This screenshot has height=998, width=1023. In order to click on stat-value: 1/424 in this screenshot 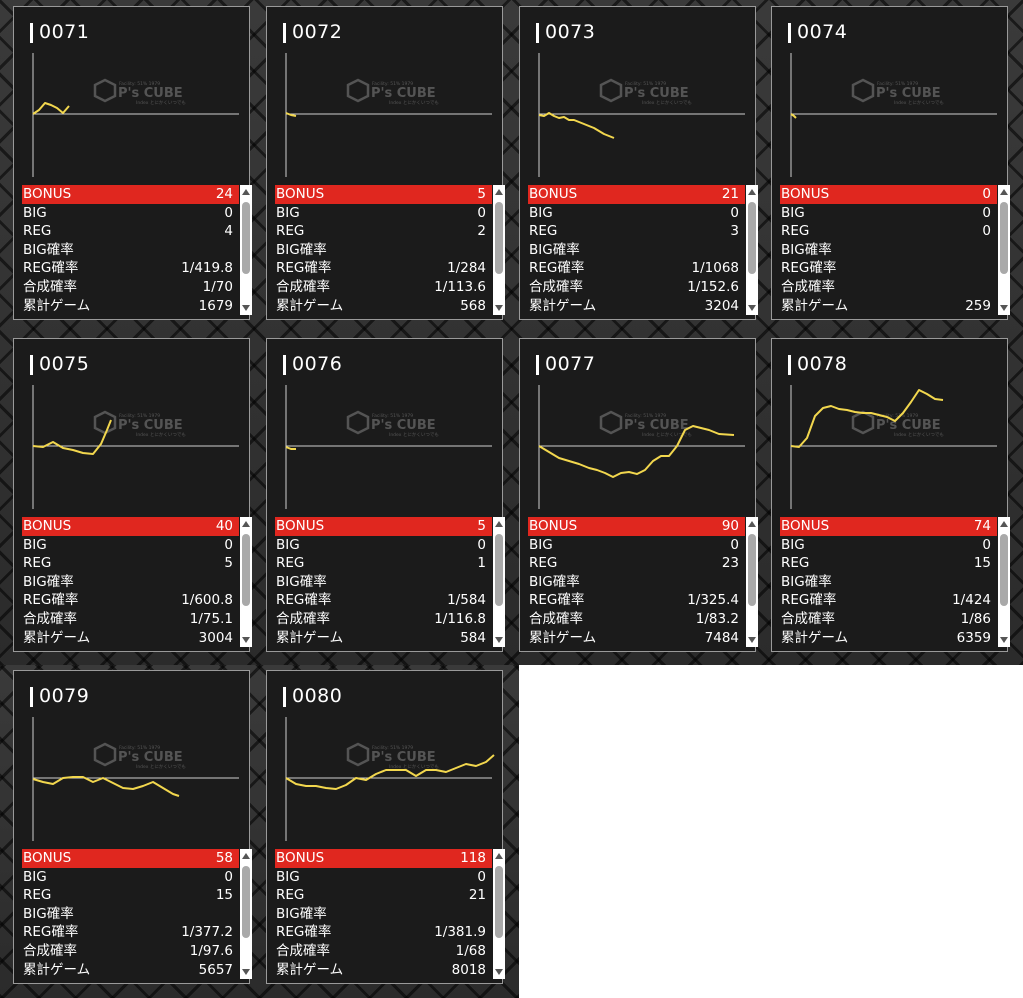, I will do `click(971, 600)`.